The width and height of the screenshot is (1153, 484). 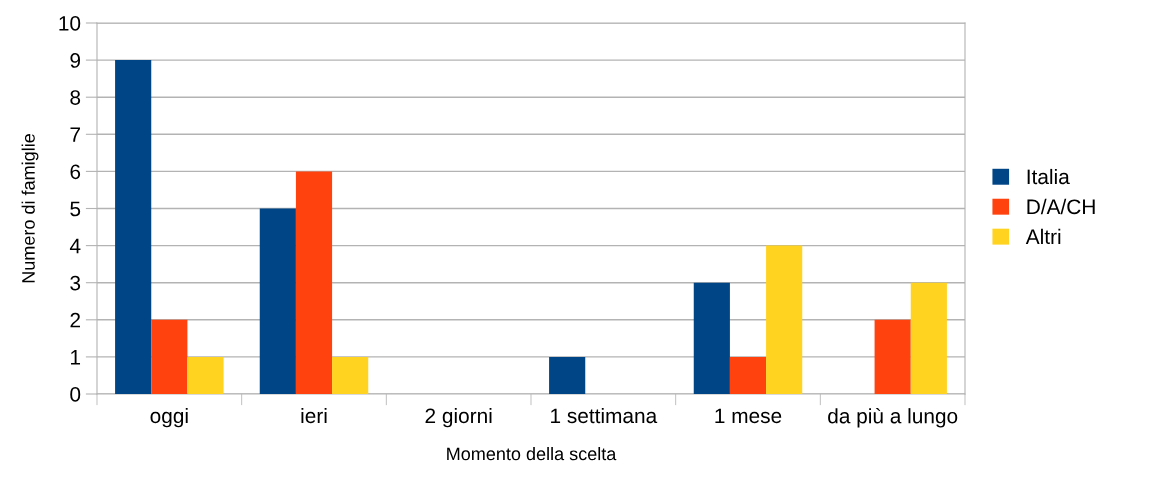 I want to click on y-tick-label: 6, so click(x=75, y=172).